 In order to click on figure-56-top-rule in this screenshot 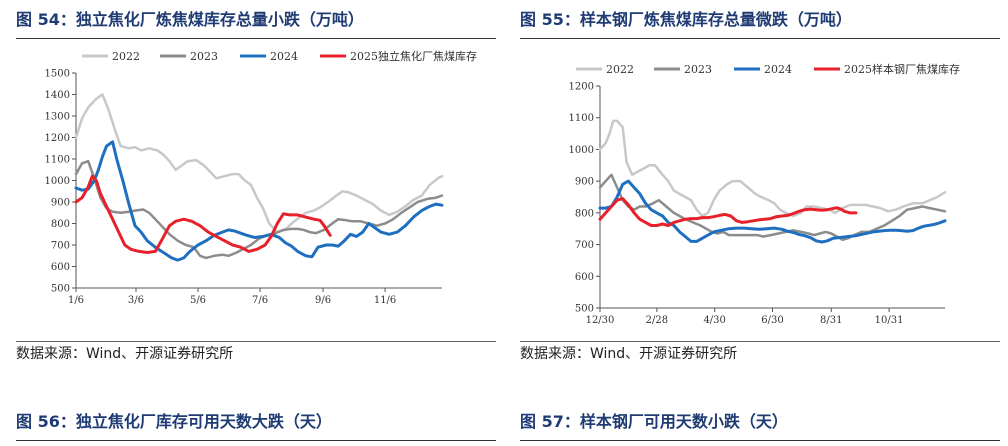, I will do `click(256, 440)`.